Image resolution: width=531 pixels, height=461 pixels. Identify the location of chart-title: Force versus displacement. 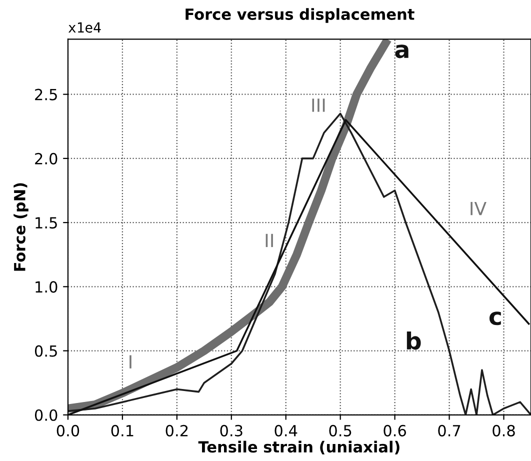
(300, 15).